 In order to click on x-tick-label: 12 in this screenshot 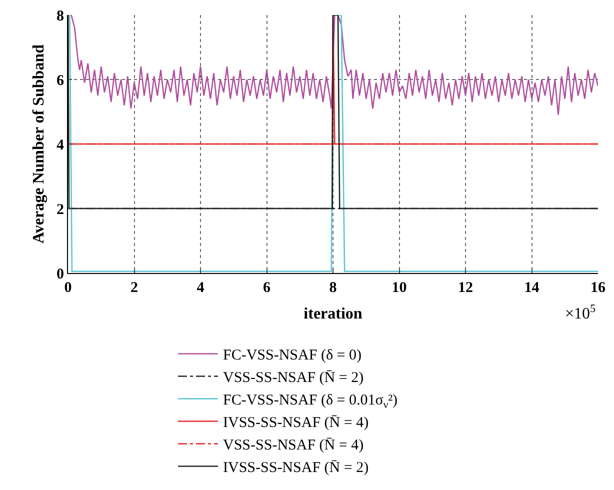, I will do `click(465, 288)`.